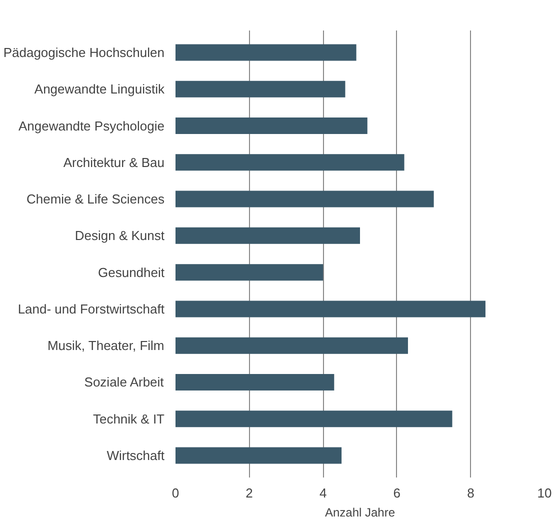 This screenshot has width=558, height=524. Describe the element at coordinates (95, 199) in the screenshot. I see `y-tick-label: Chemie & Life Sciences` at that location.